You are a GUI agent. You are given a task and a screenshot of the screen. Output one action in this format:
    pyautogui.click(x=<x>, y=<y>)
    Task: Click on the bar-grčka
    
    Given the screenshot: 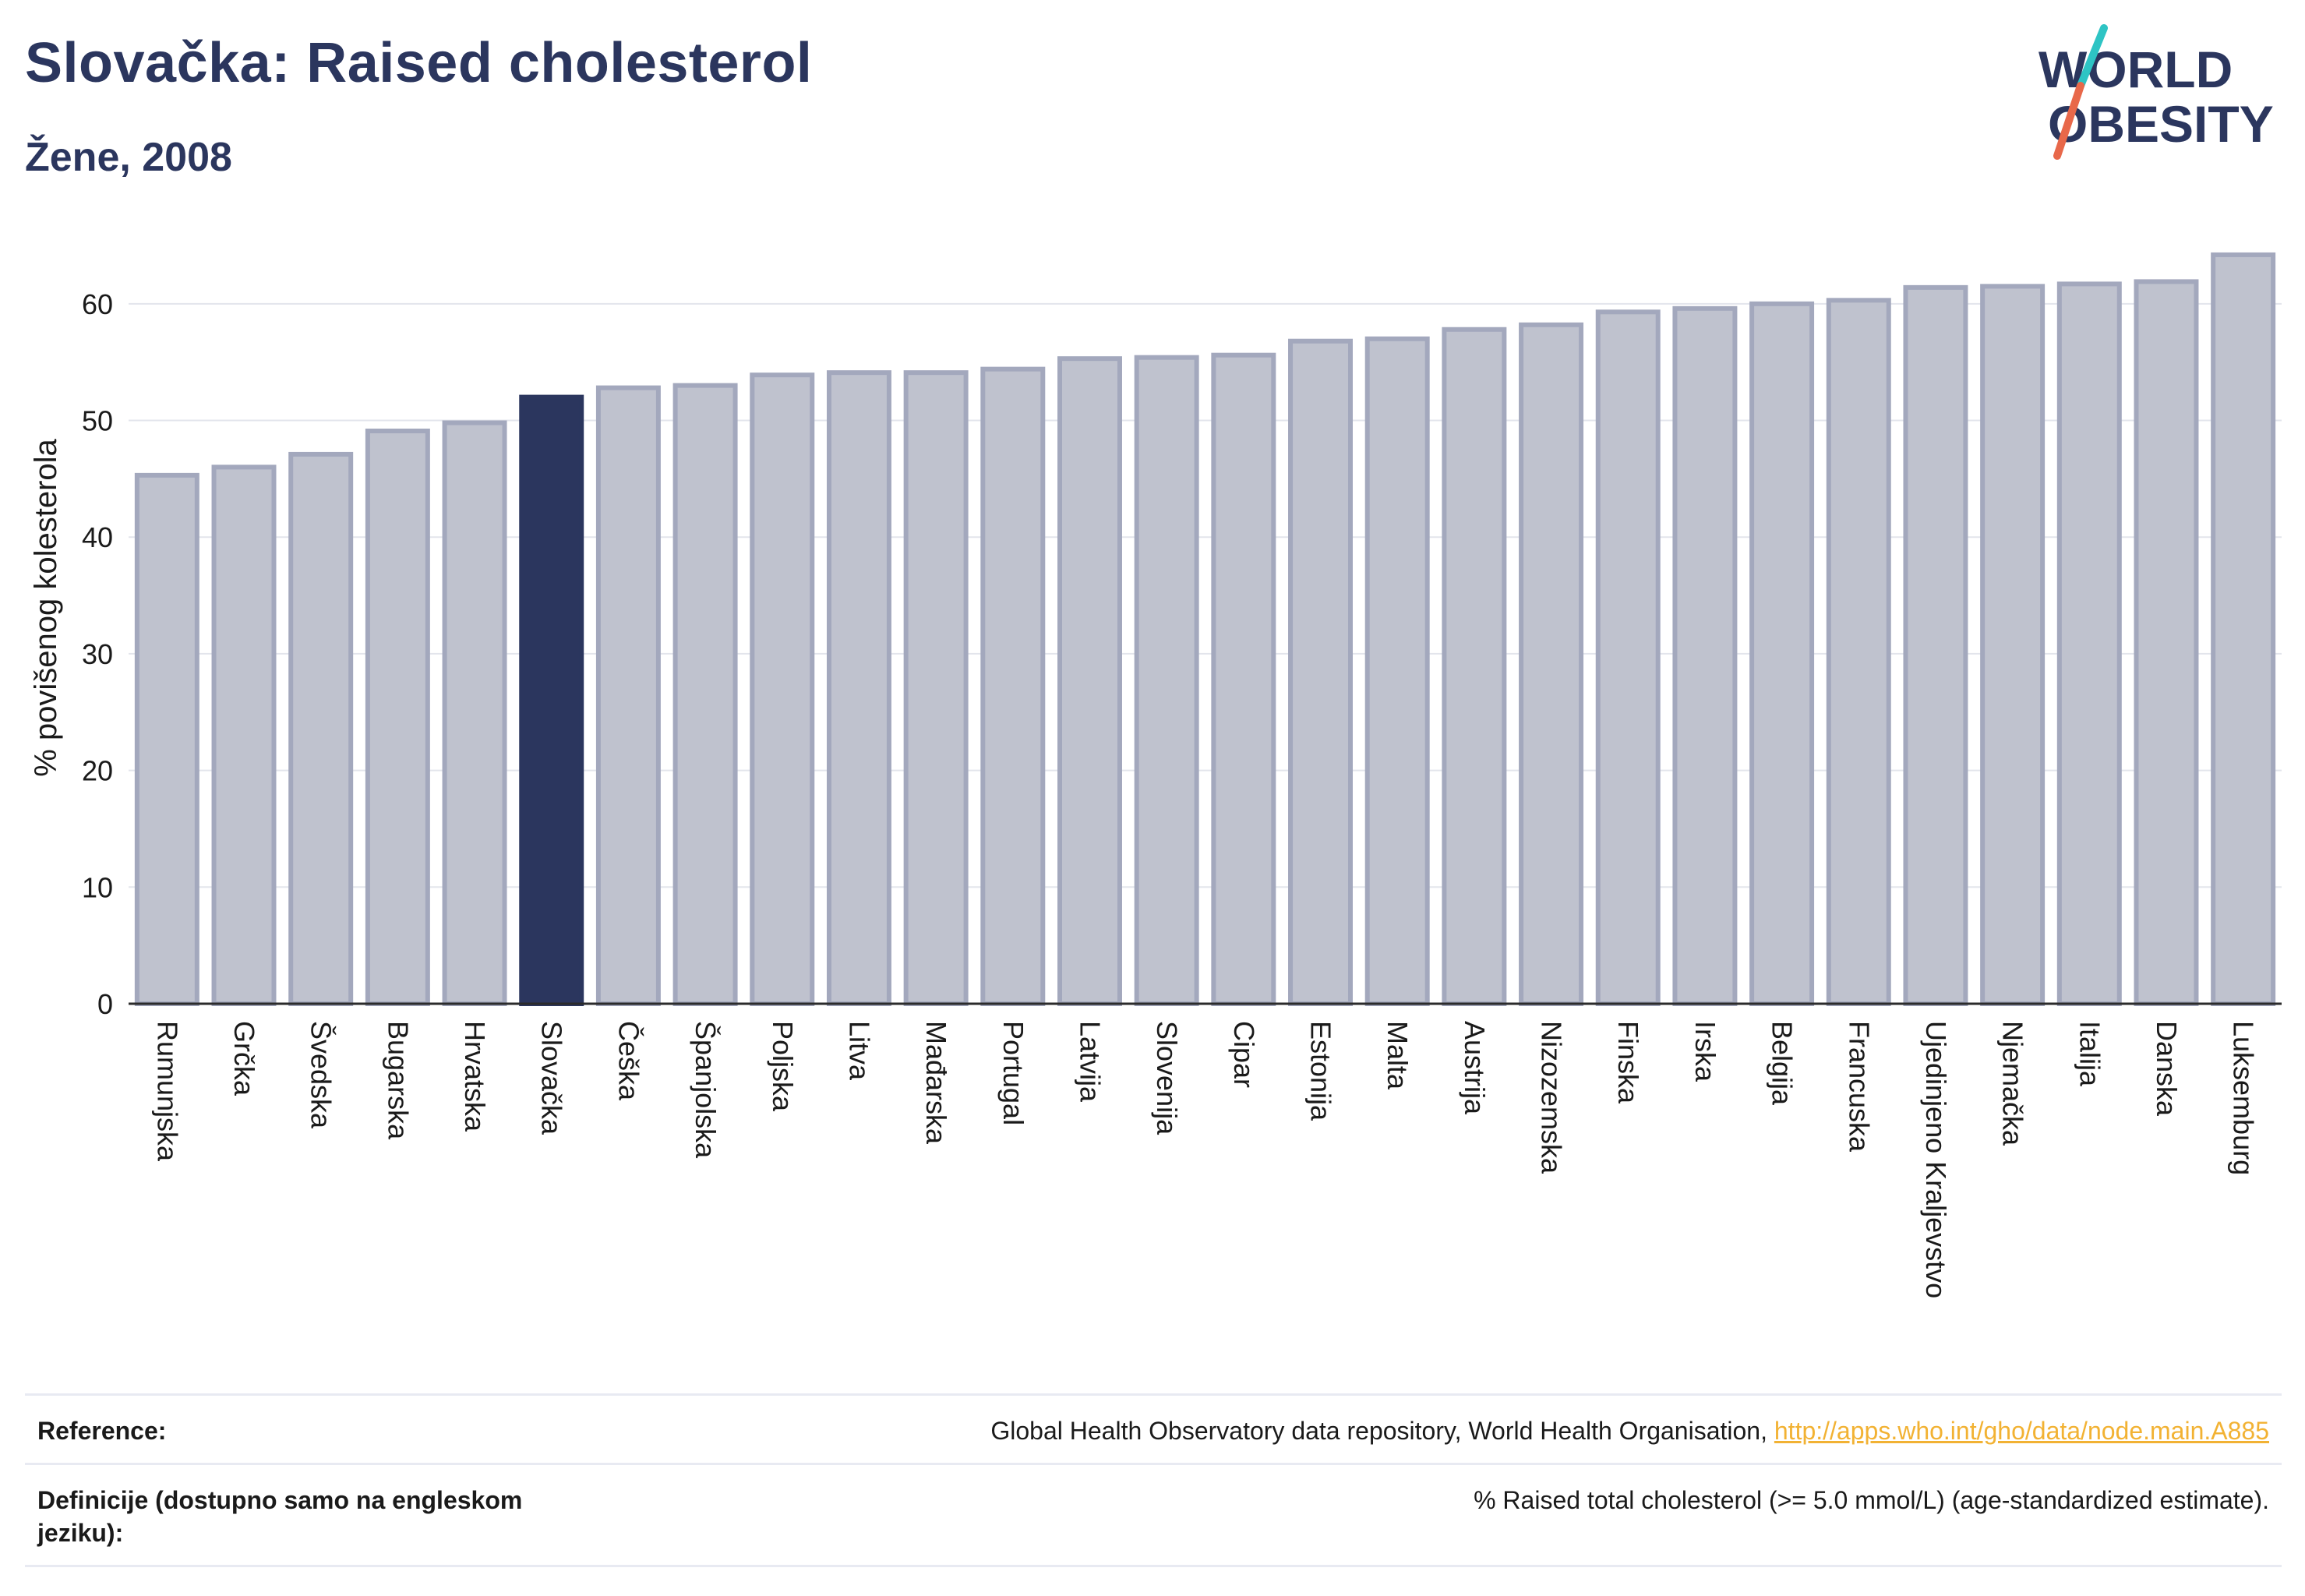 What is the action you would take?
    pyautogui.click(x=244, y=735)
    